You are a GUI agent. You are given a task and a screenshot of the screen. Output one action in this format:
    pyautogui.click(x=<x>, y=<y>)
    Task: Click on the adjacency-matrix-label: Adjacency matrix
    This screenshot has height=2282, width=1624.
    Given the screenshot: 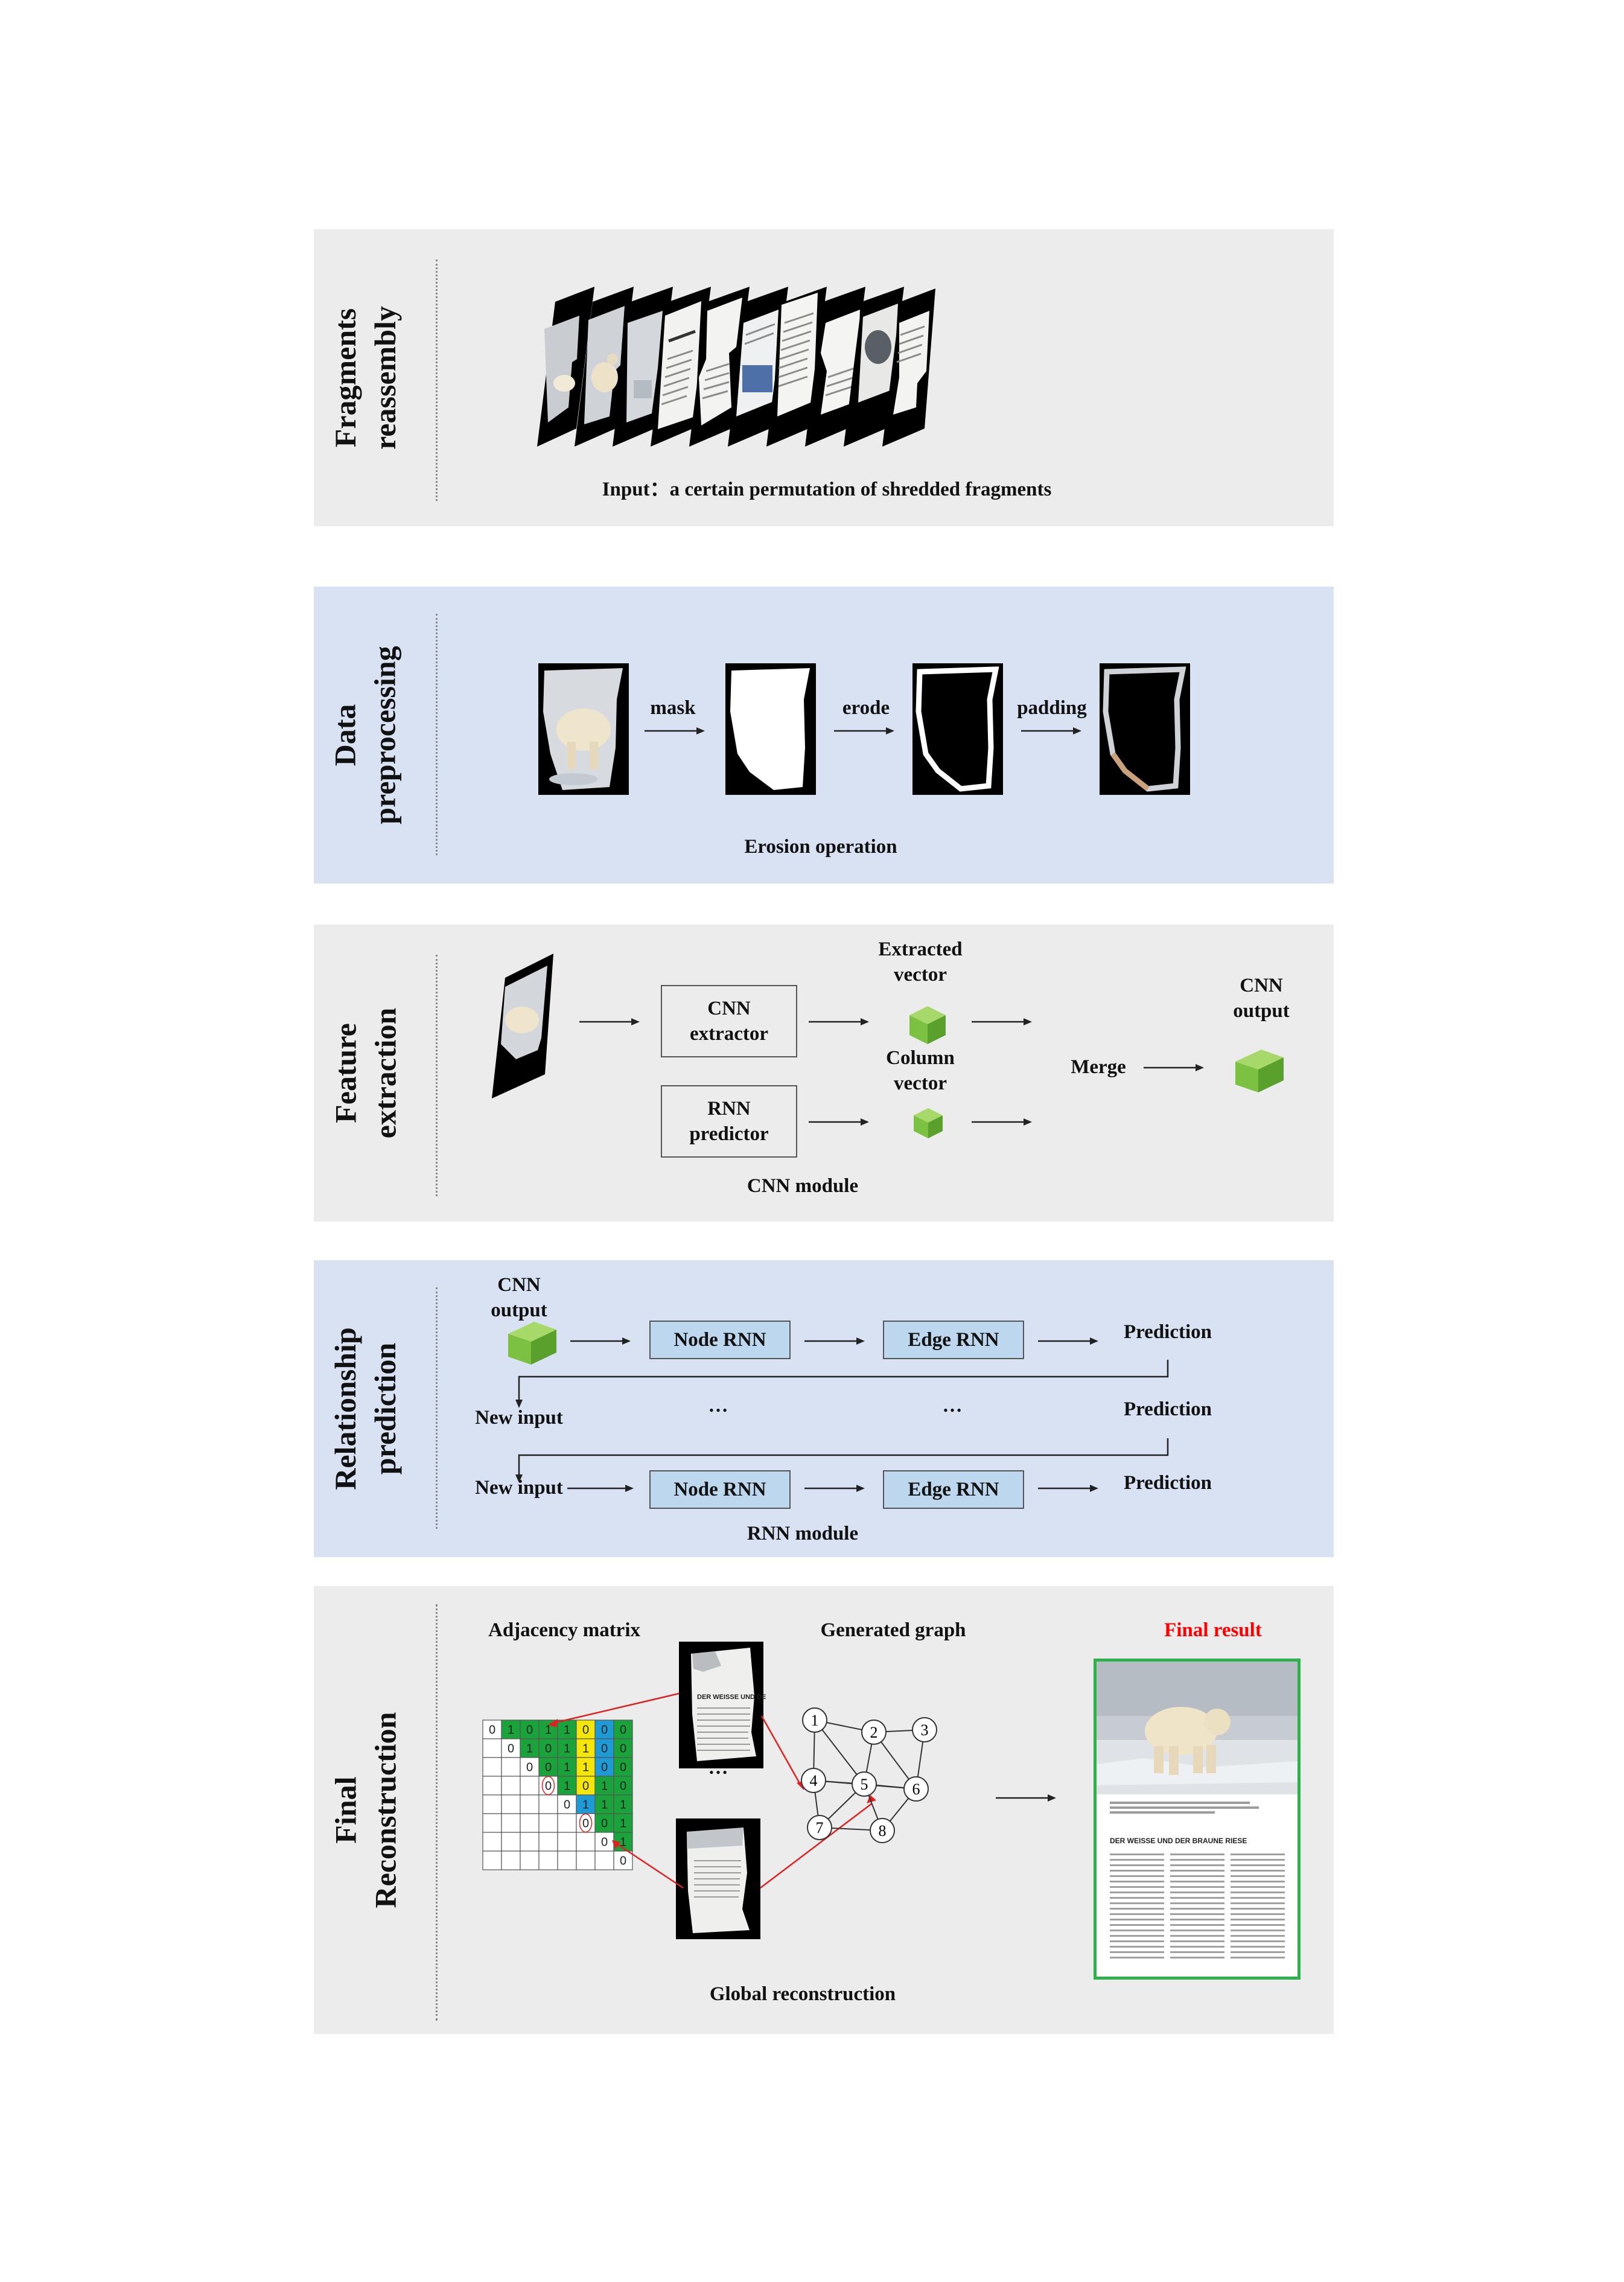 What is the action you would take?
    pyautogui.click(x=564, y=1630)
    